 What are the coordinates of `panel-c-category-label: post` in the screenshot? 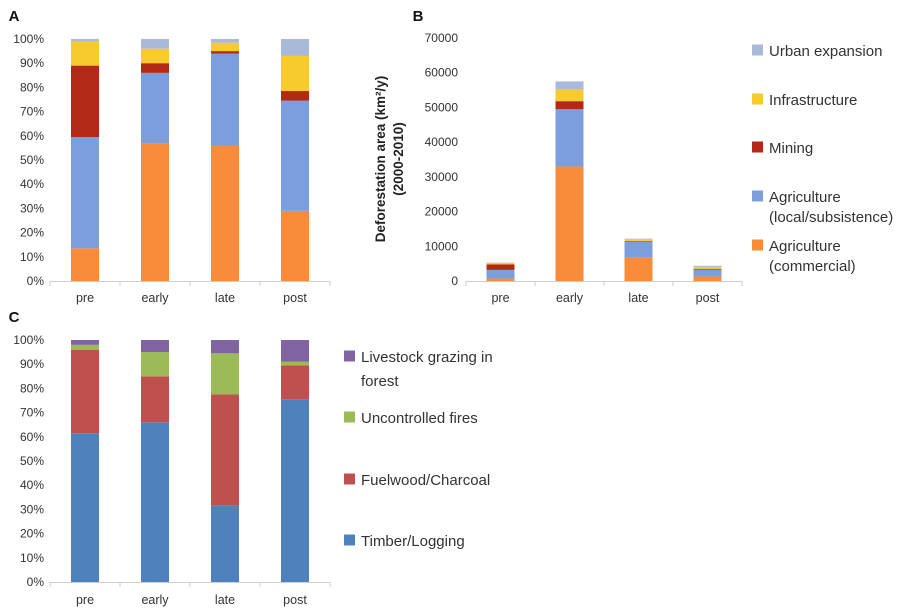 It's located at (295, 600).